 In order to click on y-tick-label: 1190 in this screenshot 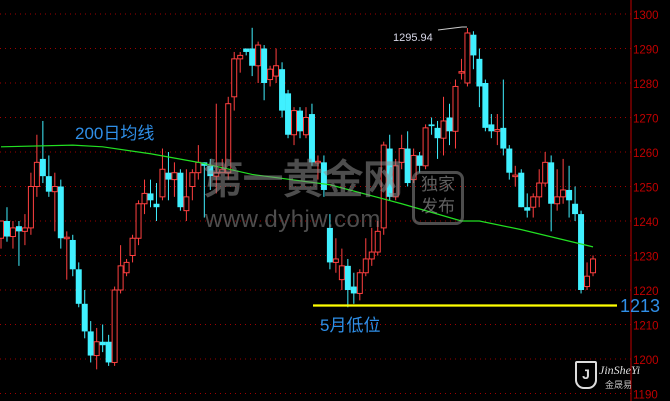, I will do `click(645, 395)`.